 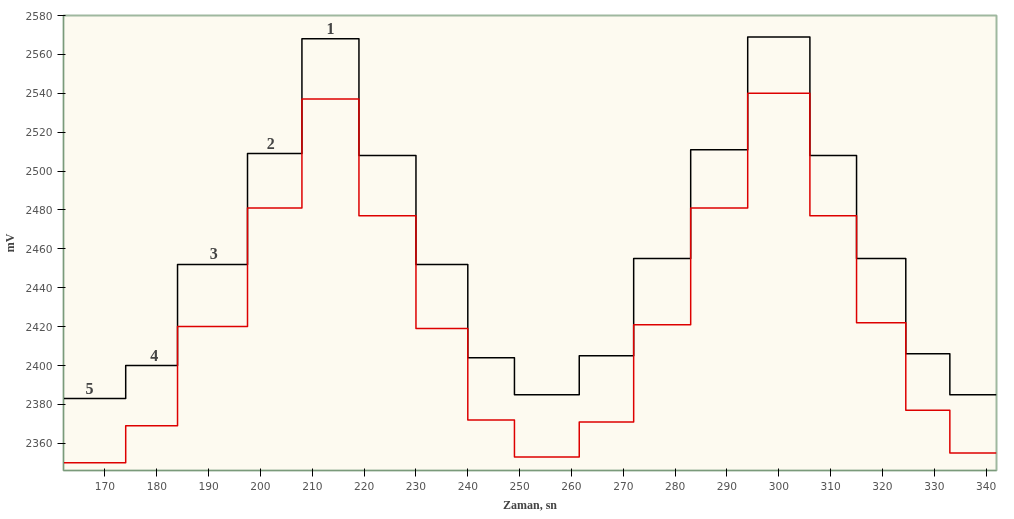 I want to click on y-tick-label: 2420, so click(x=39, y=327).